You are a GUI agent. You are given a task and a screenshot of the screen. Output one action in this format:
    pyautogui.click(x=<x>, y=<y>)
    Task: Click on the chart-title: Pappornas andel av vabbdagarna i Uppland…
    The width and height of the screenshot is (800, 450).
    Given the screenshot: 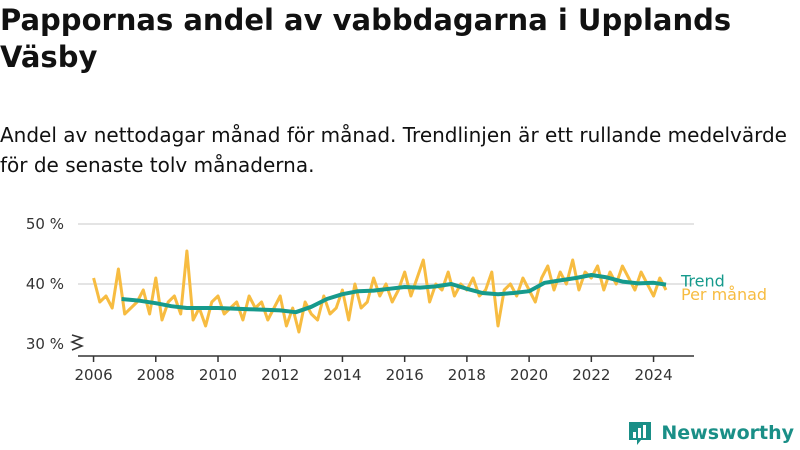 What is the action you would take?
    pyautogui.click(x=366, y=38)
    